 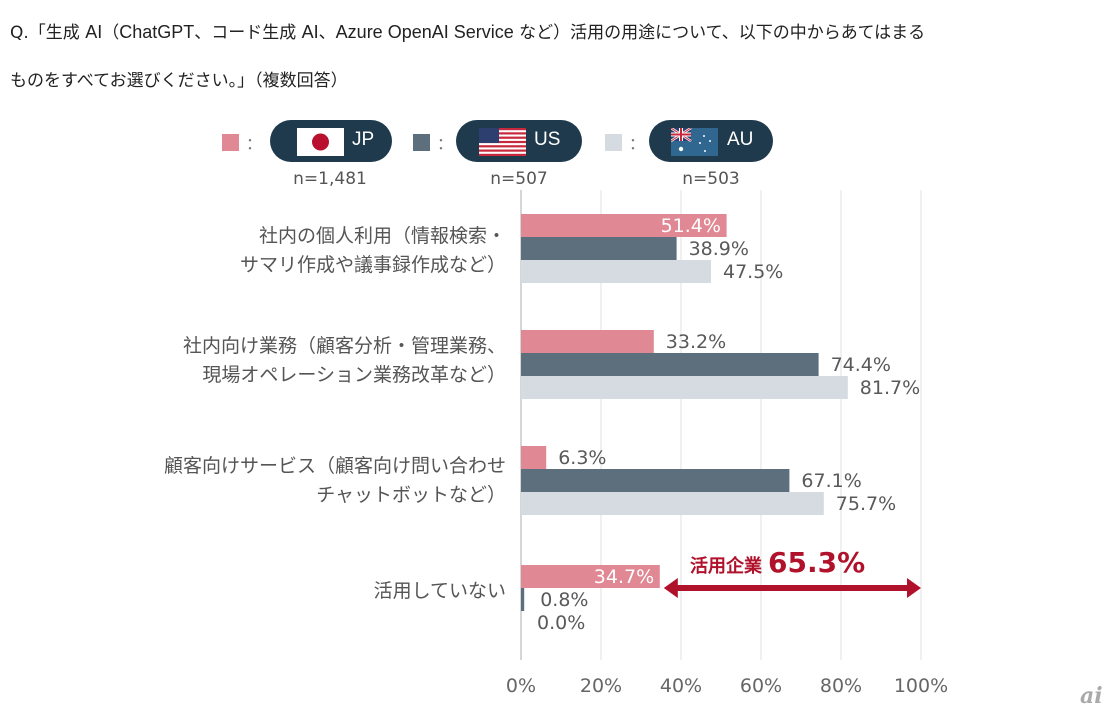 What do you see at coordinates (719, 33) in the screenshot?
I see `question-text: など）活用の用途について、以下の中からあてはまる` at bounding box center [719, 33].